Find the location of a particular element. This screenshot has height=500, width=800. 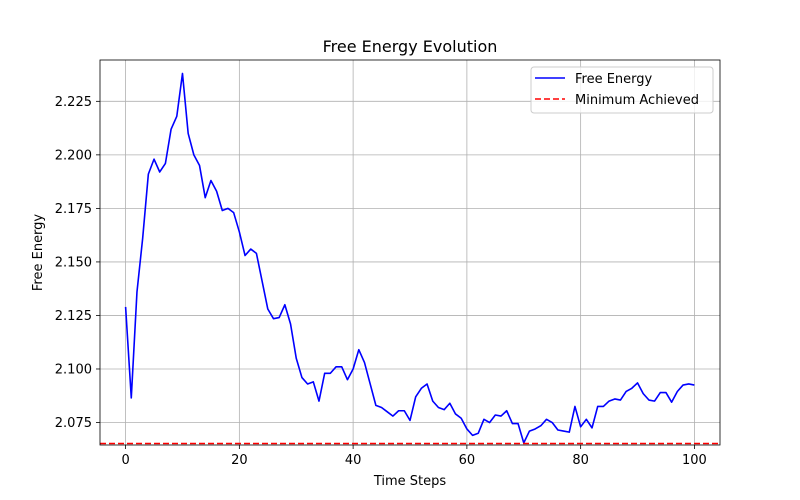

chart-title: Free Energy Evolution is located at coordinates (410, 46).